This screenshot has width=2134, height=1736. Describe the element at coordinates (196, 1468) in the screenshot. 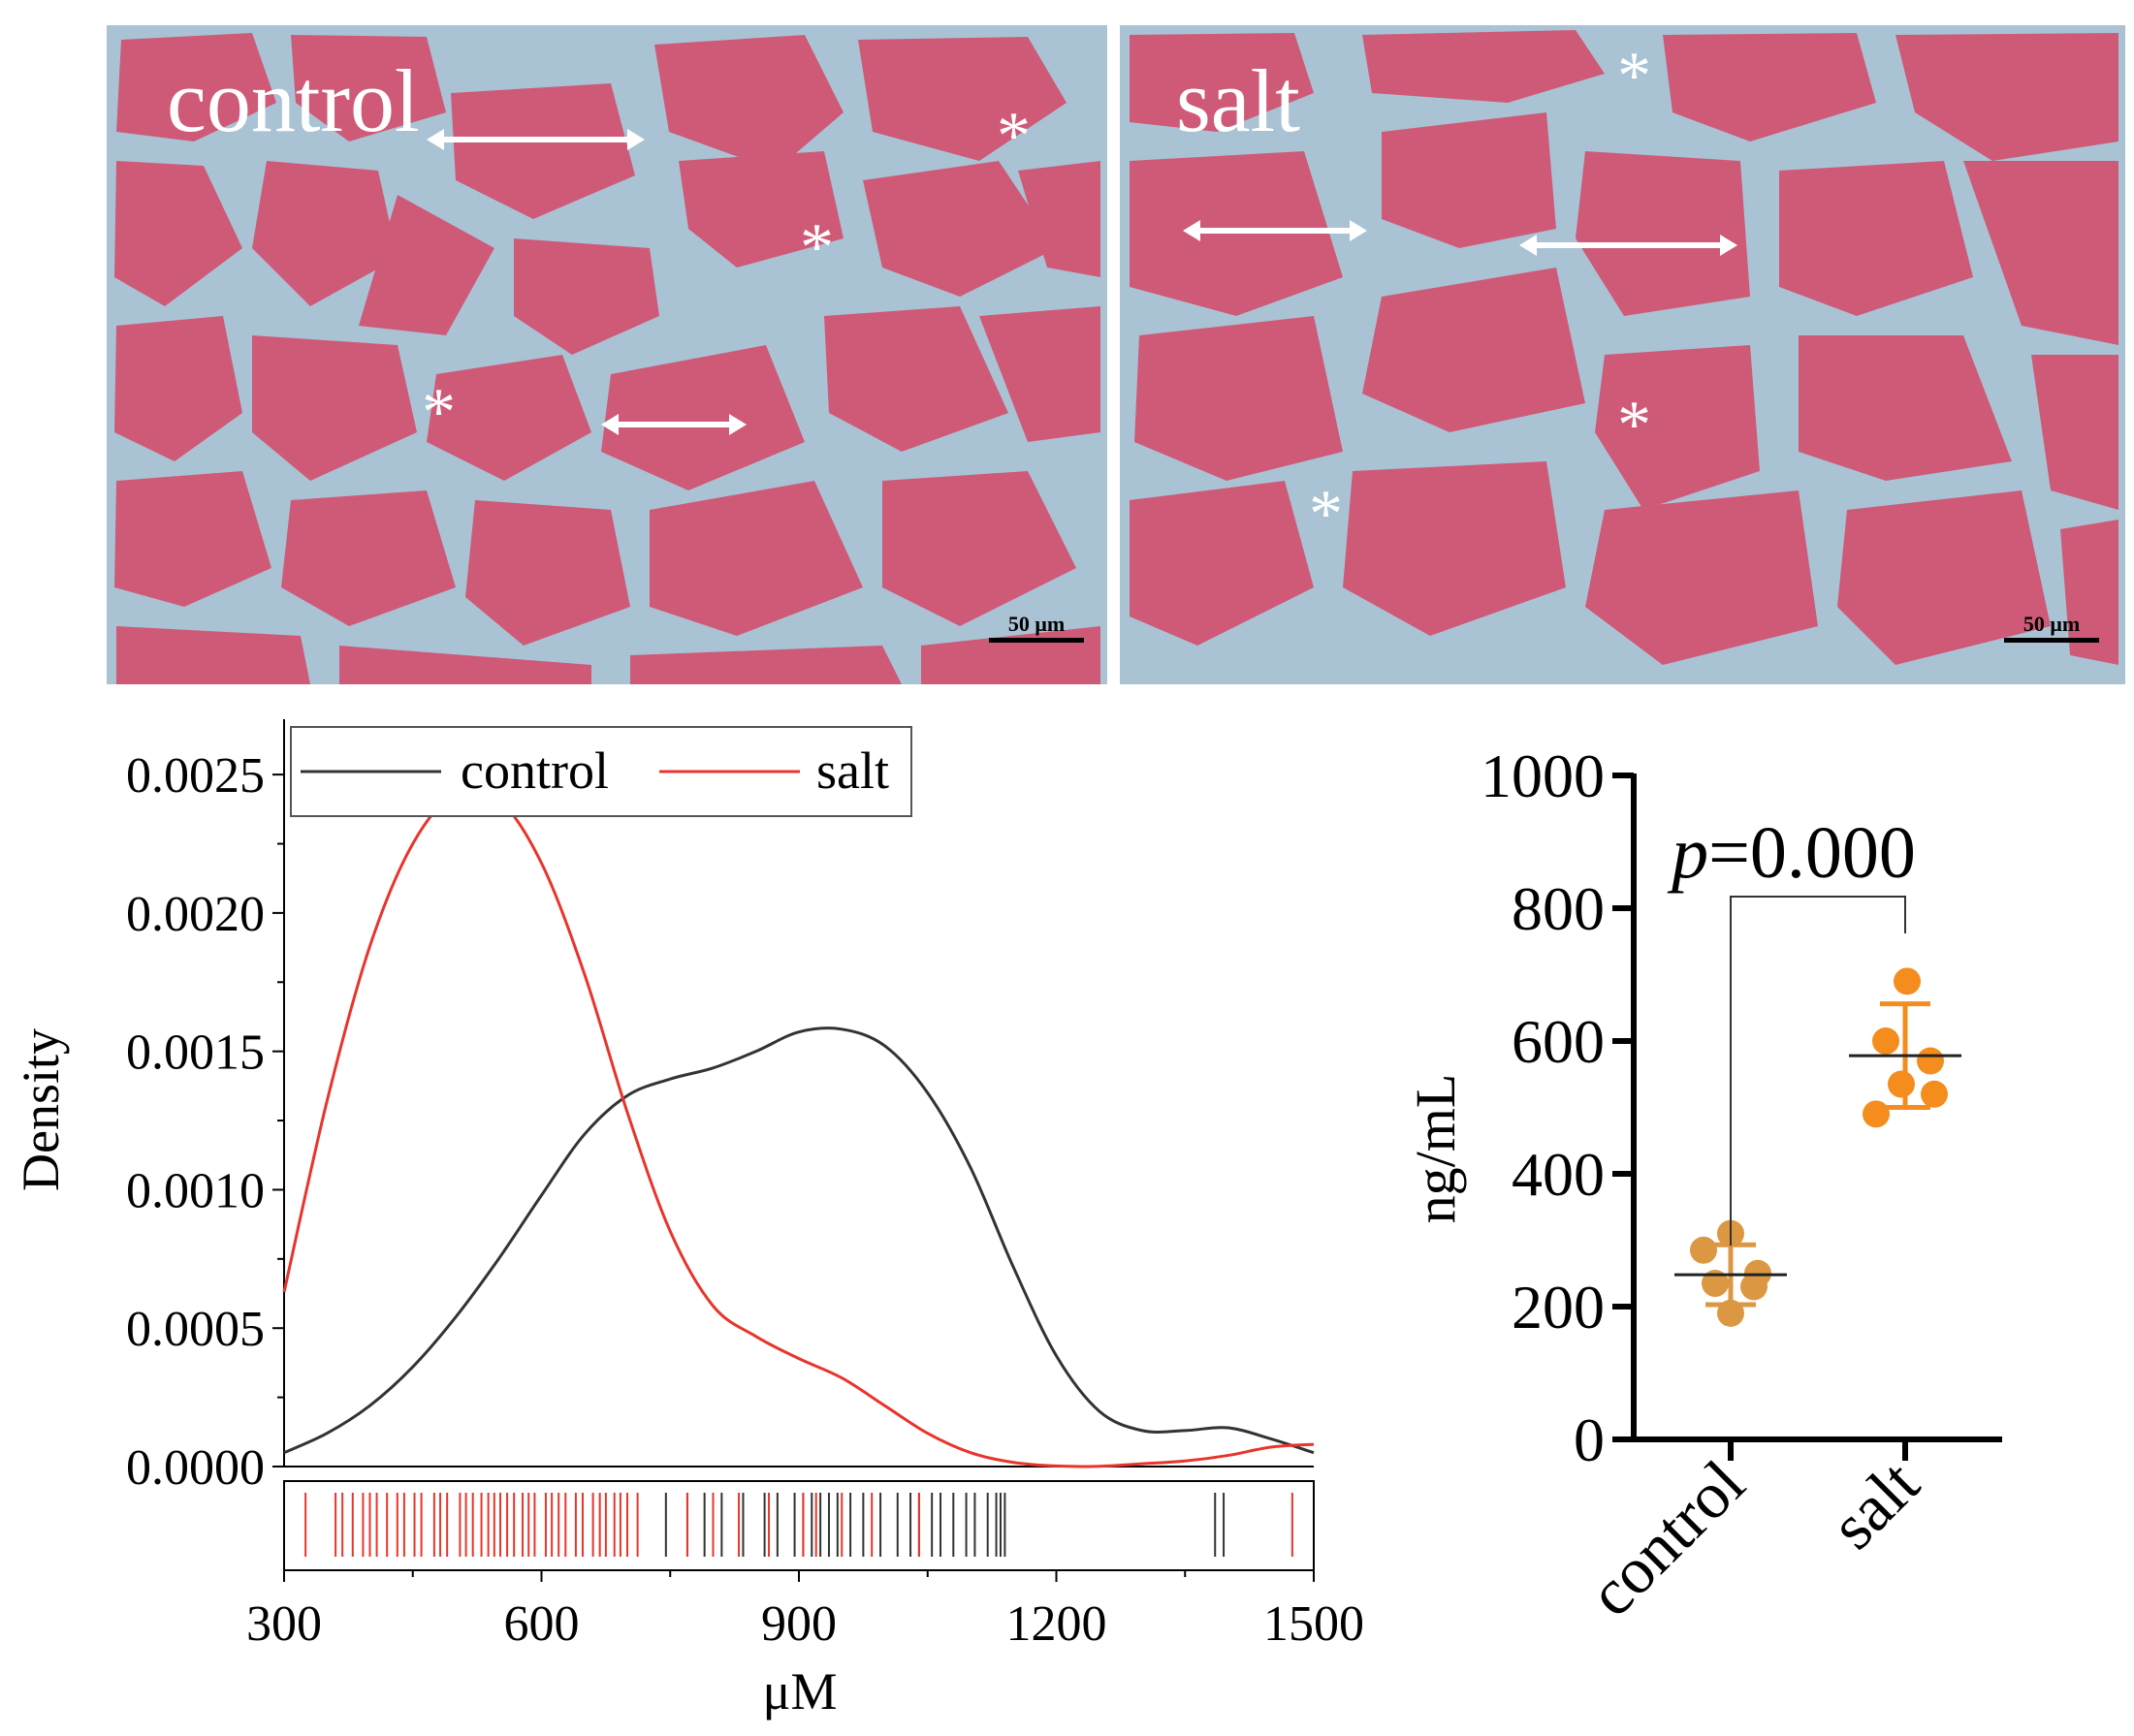

I see `density-y-tick-label: 0.0000` at that location.